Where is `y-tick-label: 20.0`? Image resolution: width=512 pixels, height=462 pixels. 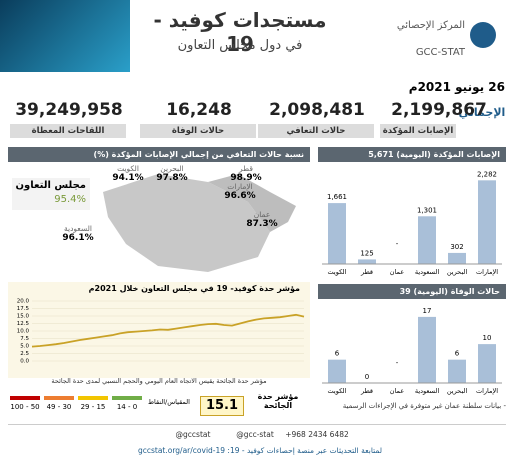 y-tick-label: 20.0 is located at coordinates (23, 302).